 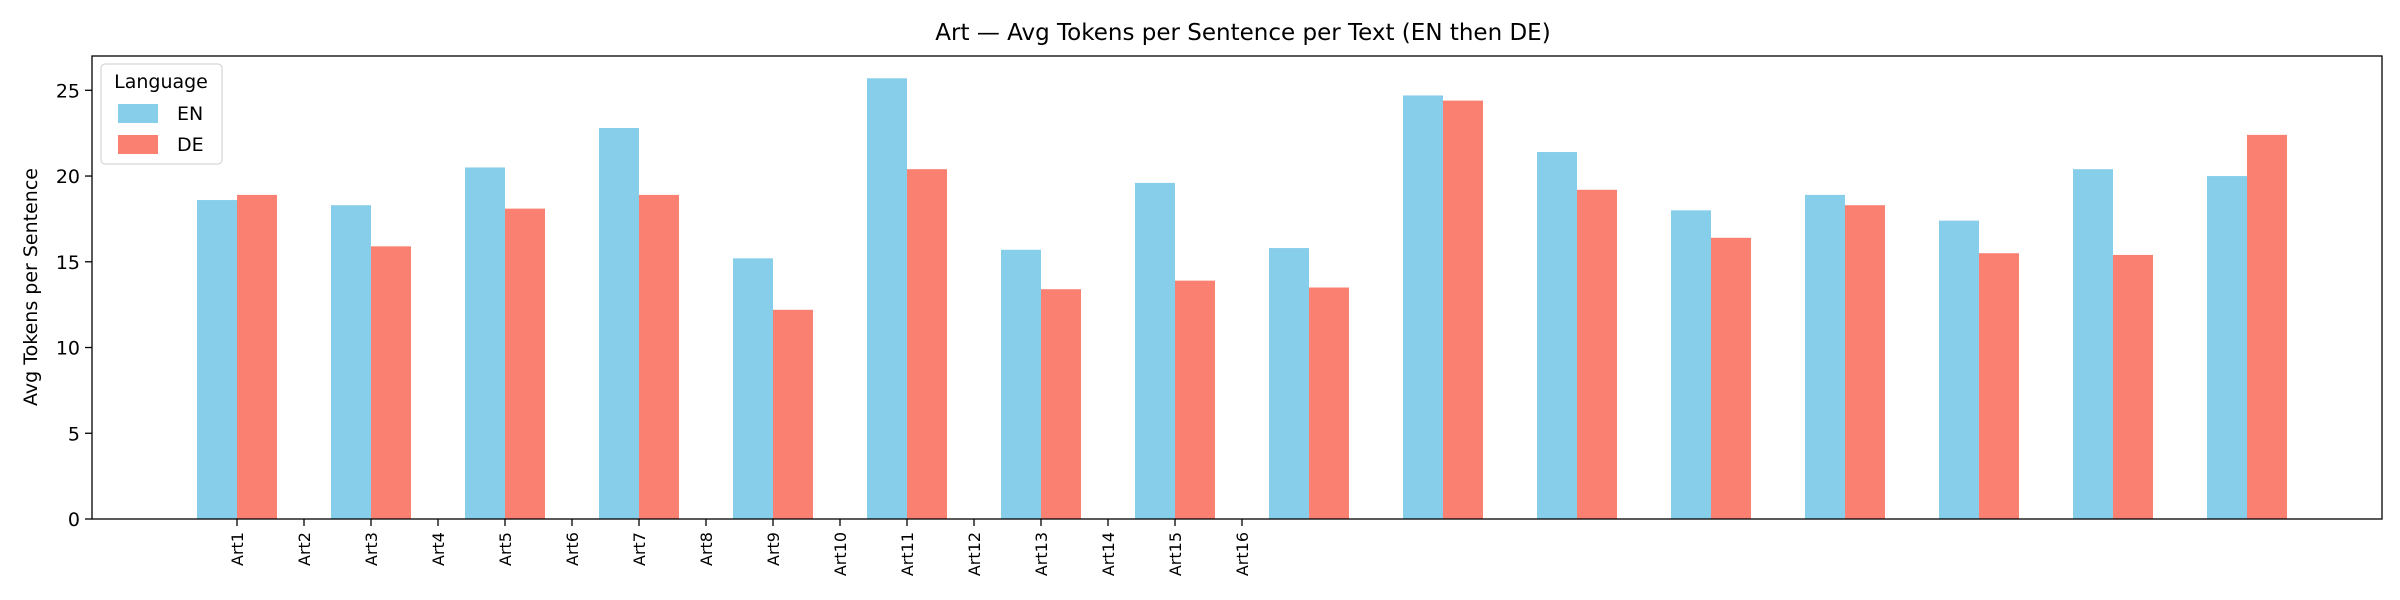 I want to click on legend-title: Language, so click(x=161, y=82).